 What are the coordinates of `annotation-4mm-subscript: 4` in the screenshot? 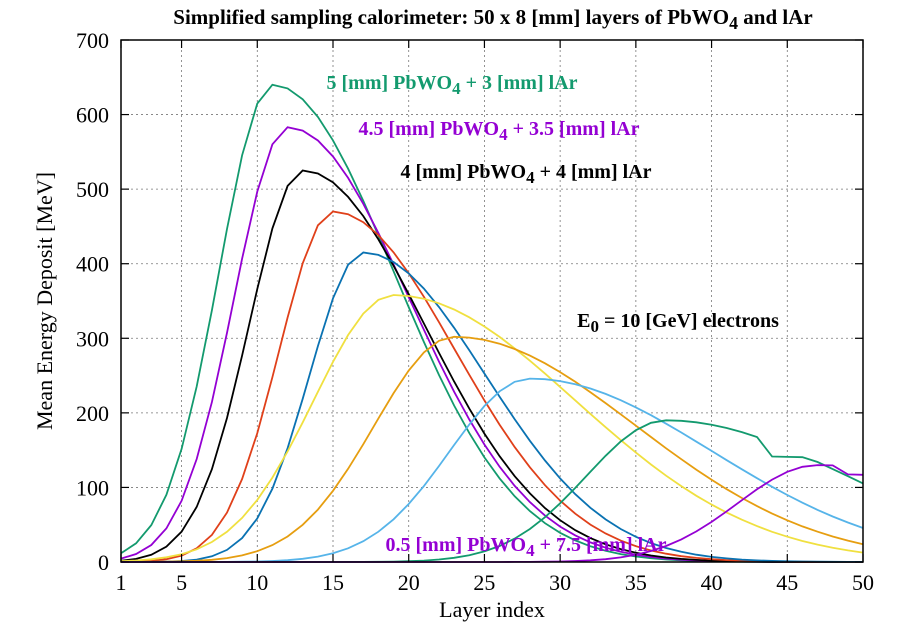 It's located at (530, 177).